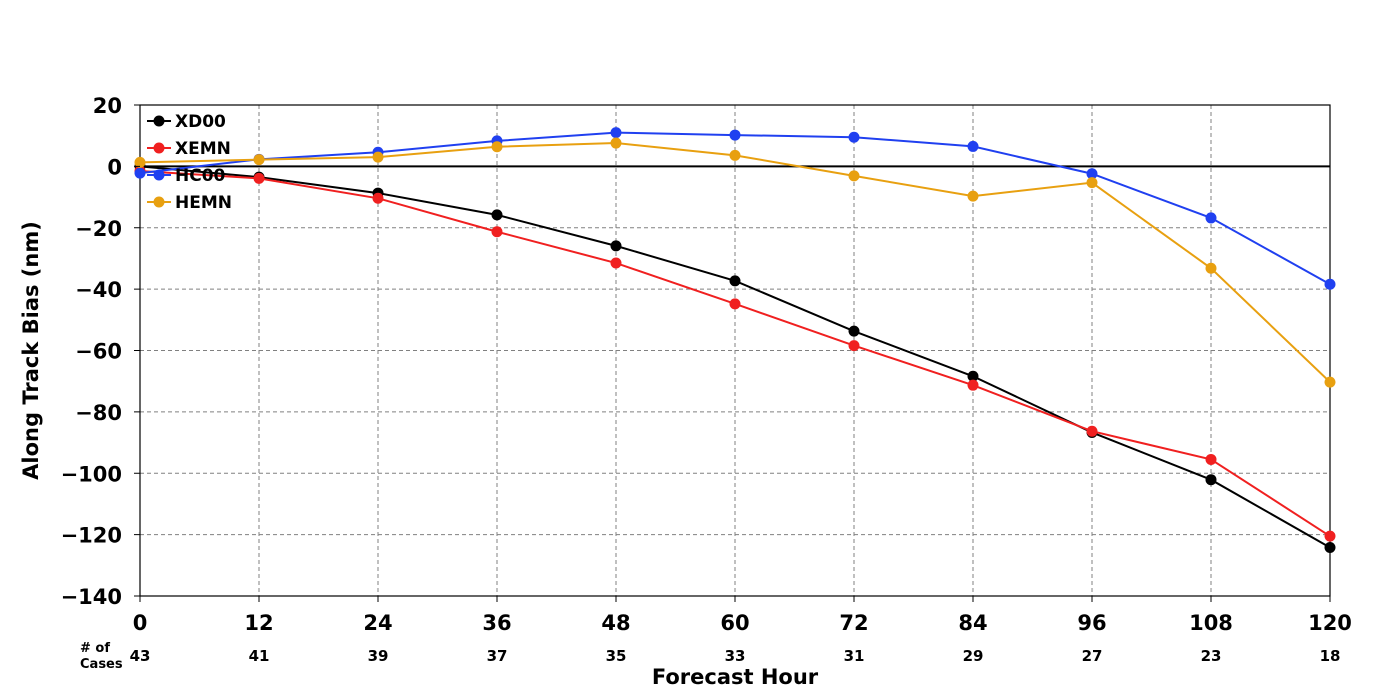 The image size is (1400, 700). Describe the element at coordinates (189, 162) in the screenshot. I see `legend: XD00 XEMN HC00 HEMN` at that location.